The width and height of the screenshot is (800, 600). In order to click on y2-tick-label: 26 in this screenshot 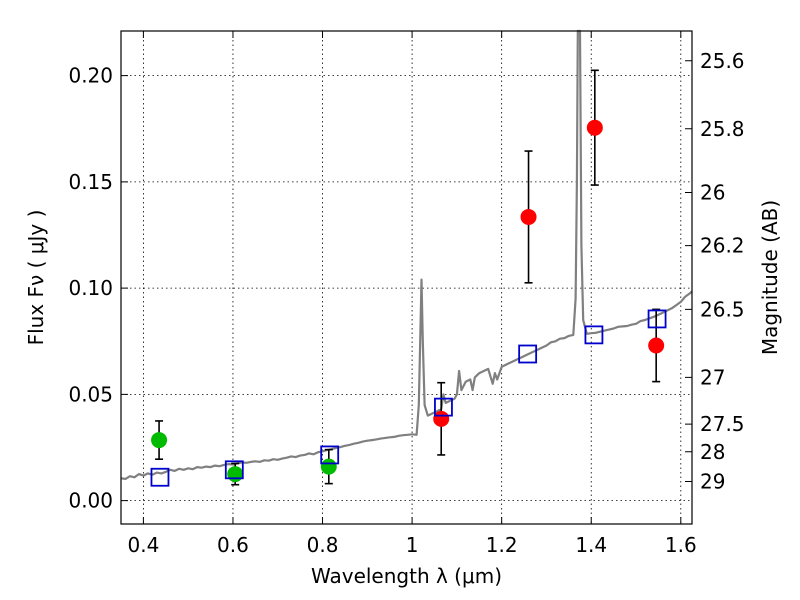, I will do `click(712, 193)`.